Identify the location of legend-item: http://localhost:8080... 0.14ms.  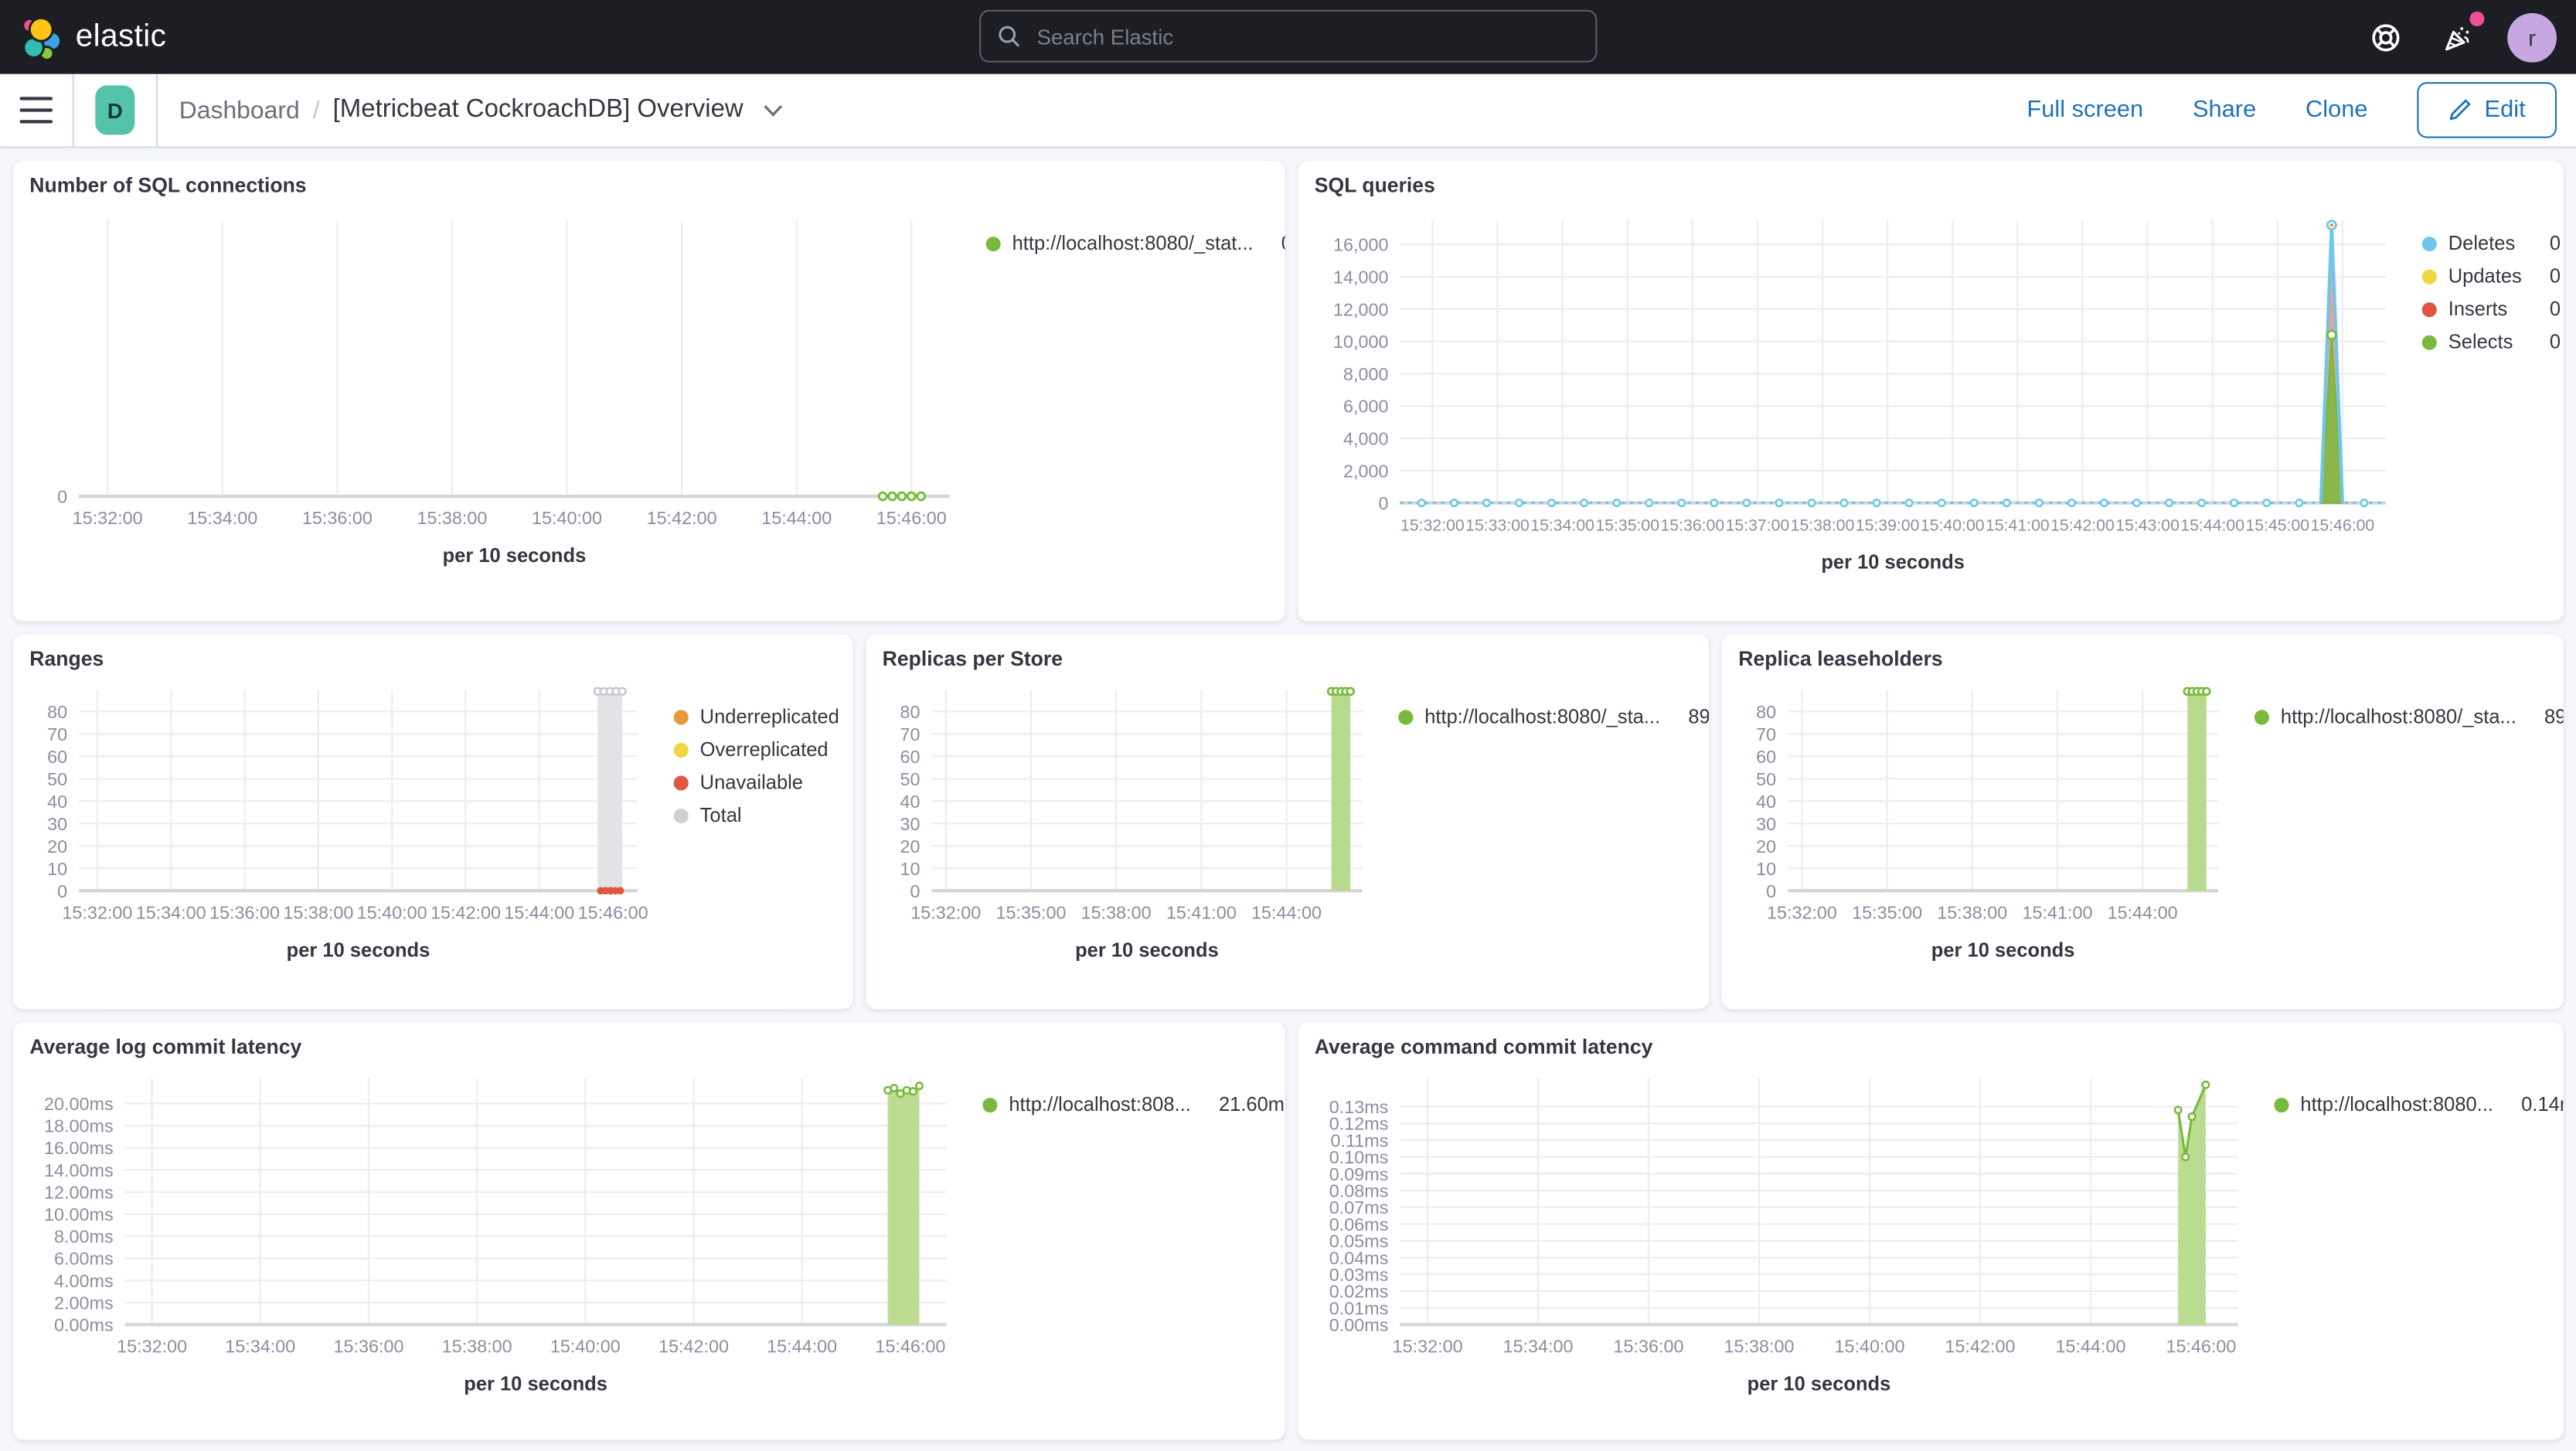
(2419, 1104).